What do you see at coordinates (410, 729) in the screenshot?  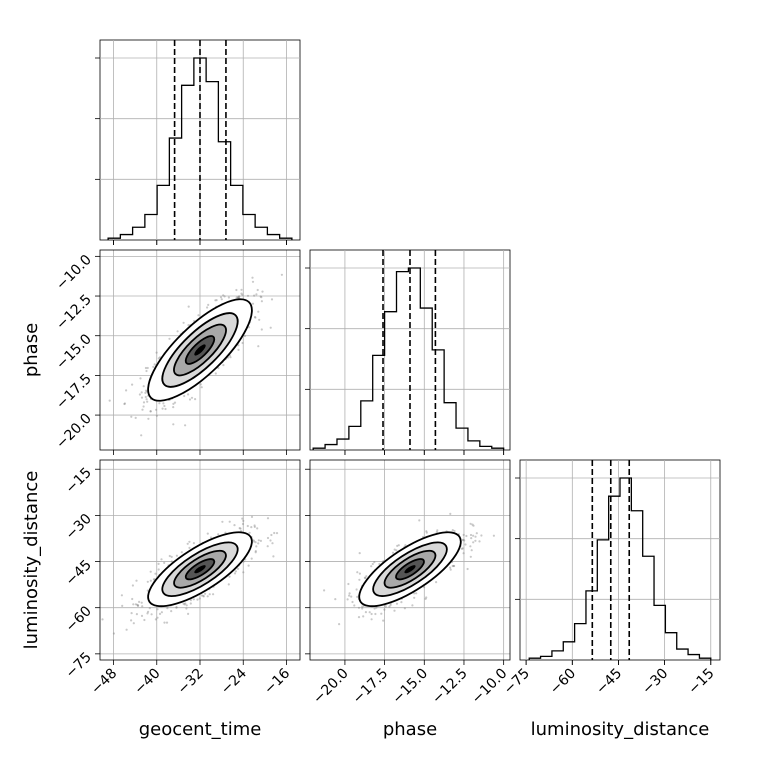 I see `xaxis-label-phase: phase` at bounding box center [410, 729].